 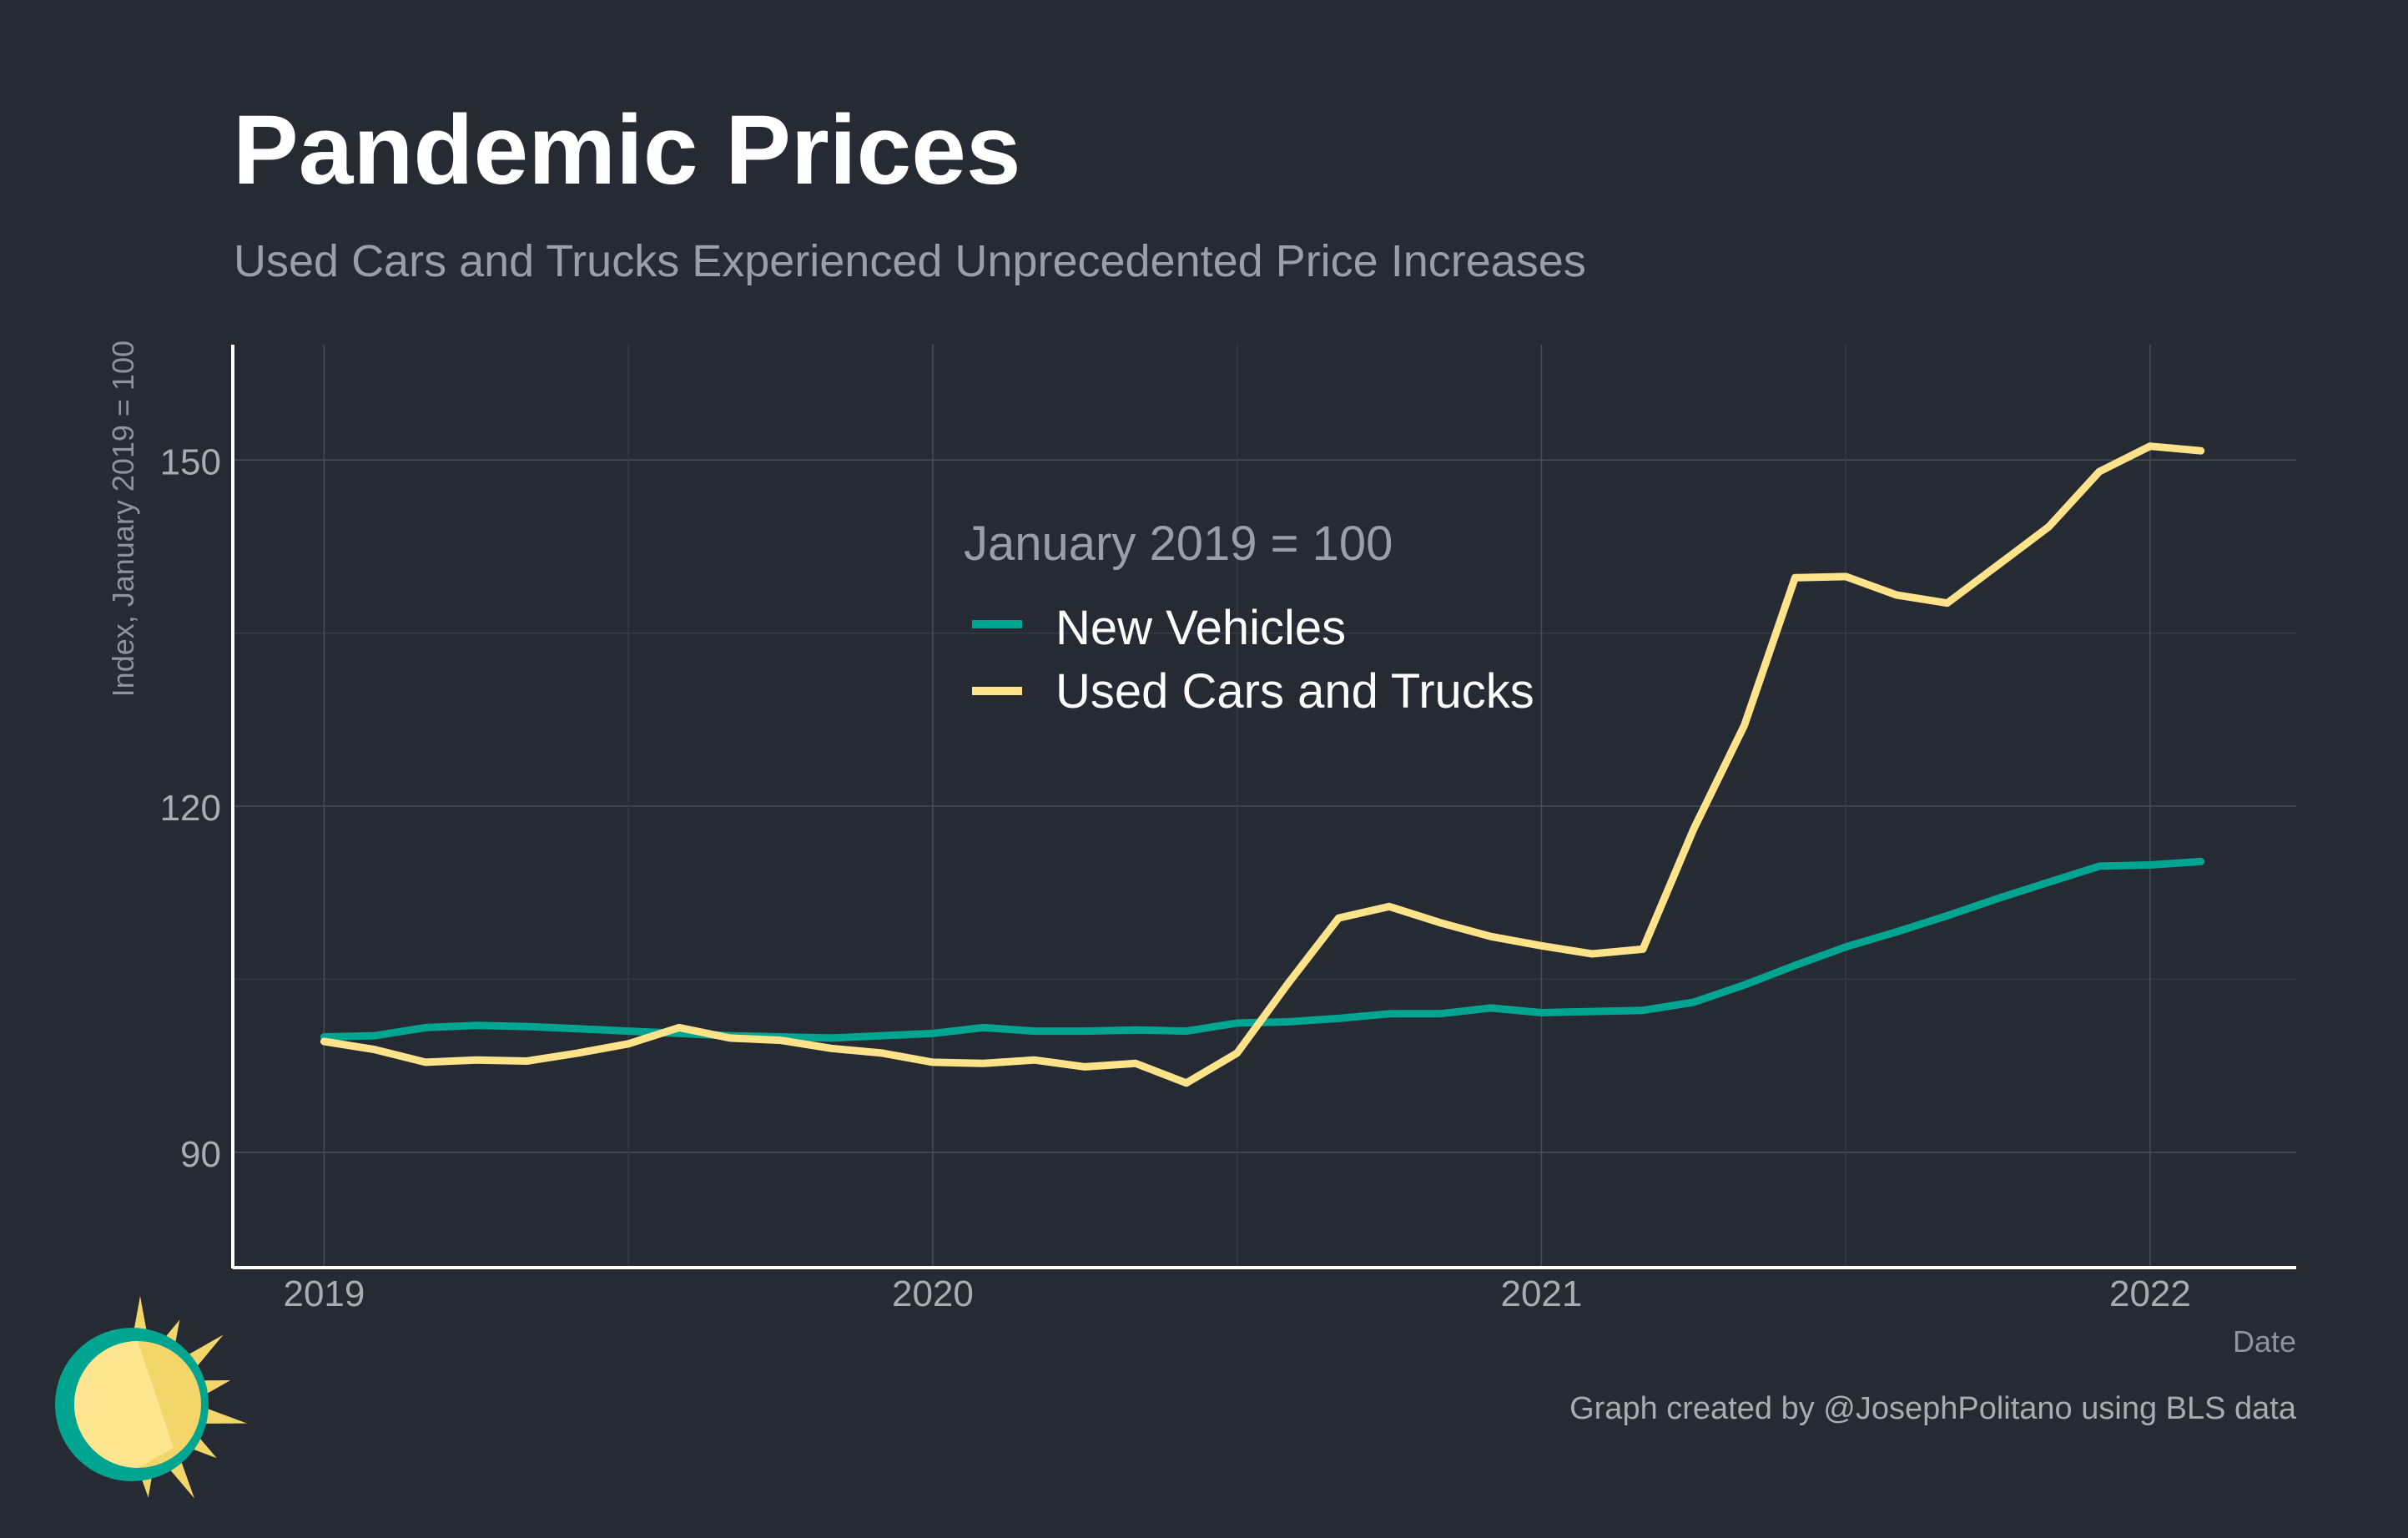 What do you see at coordinates (2150, 1293) in the screenshot?
I see `x-tick-label-2022: 2022` at bounding box center [2150, 1293].